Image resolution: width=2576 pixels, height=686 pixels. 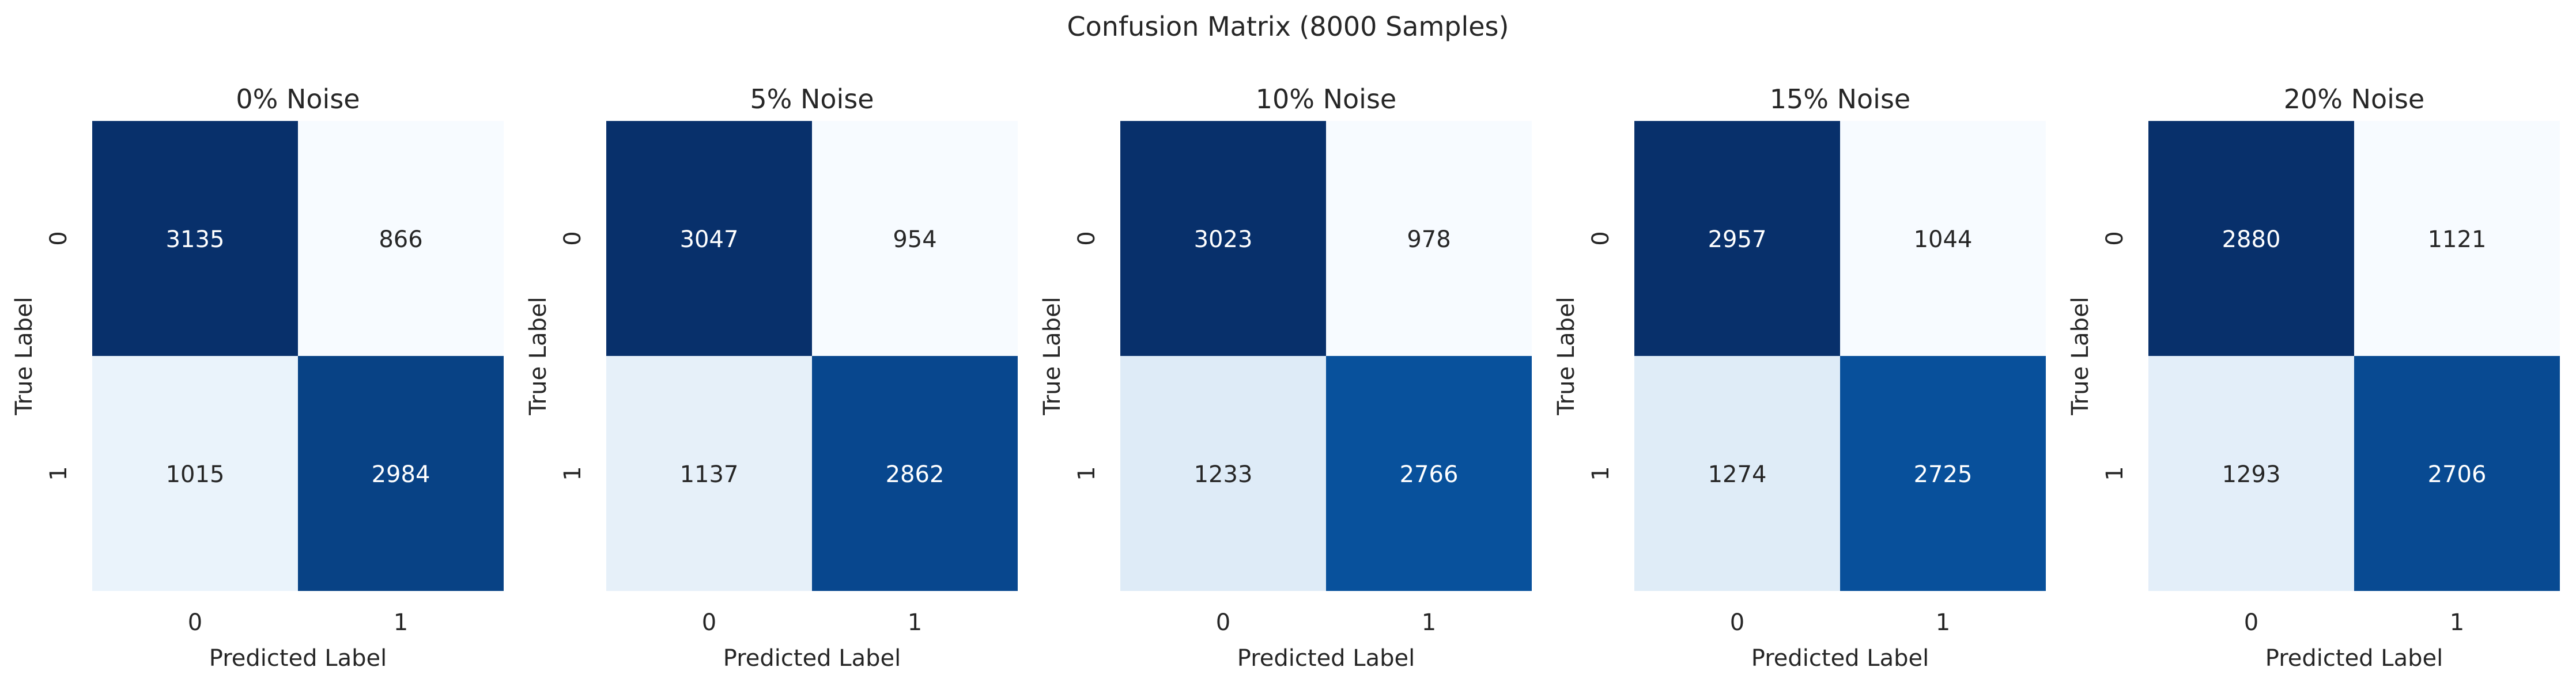 I want to click on cell-value-label: 2880, so click(x=2251, y=239).